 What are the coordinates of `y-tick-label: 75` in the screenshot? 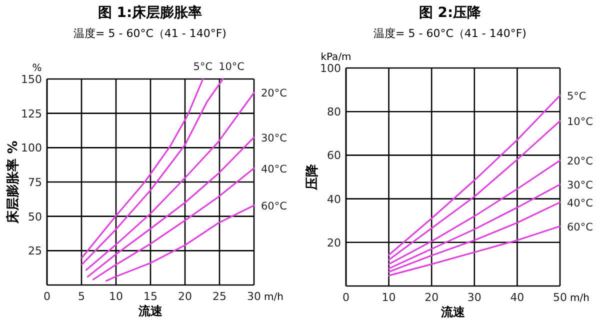 It's located at (35, 182).